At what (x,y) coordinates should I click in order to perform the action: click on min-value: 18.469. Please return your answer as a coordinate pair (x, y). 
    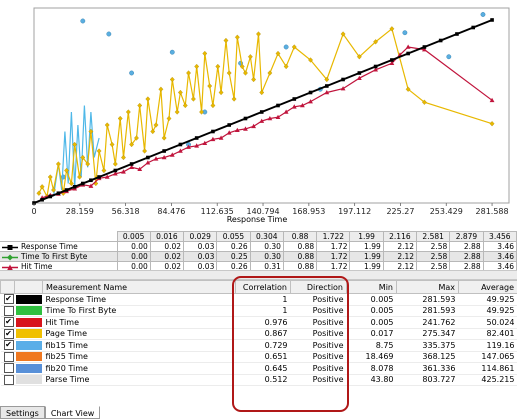
    Looking at the image, I should click on (371, 357).